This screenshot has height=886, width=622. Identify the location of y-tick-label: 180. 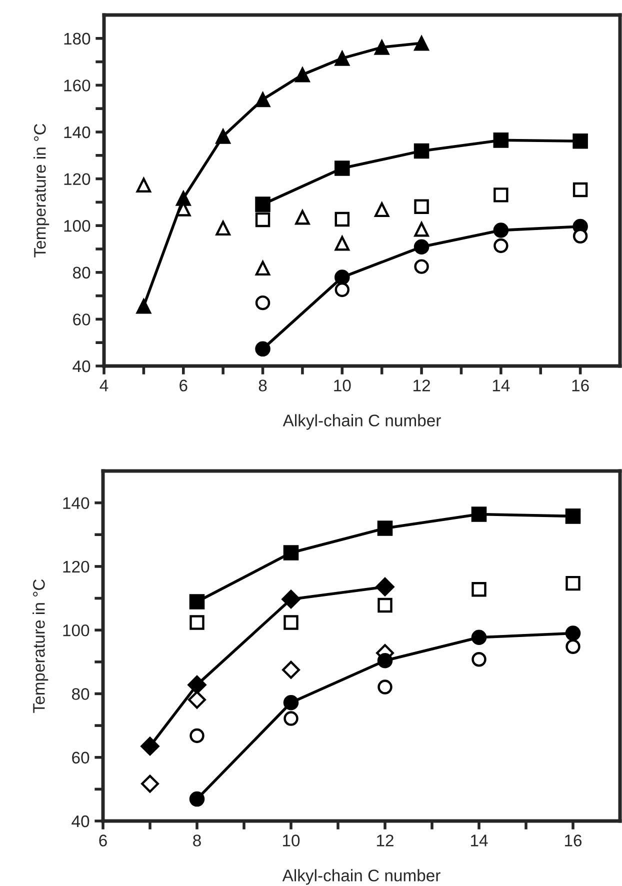
(77, 38).